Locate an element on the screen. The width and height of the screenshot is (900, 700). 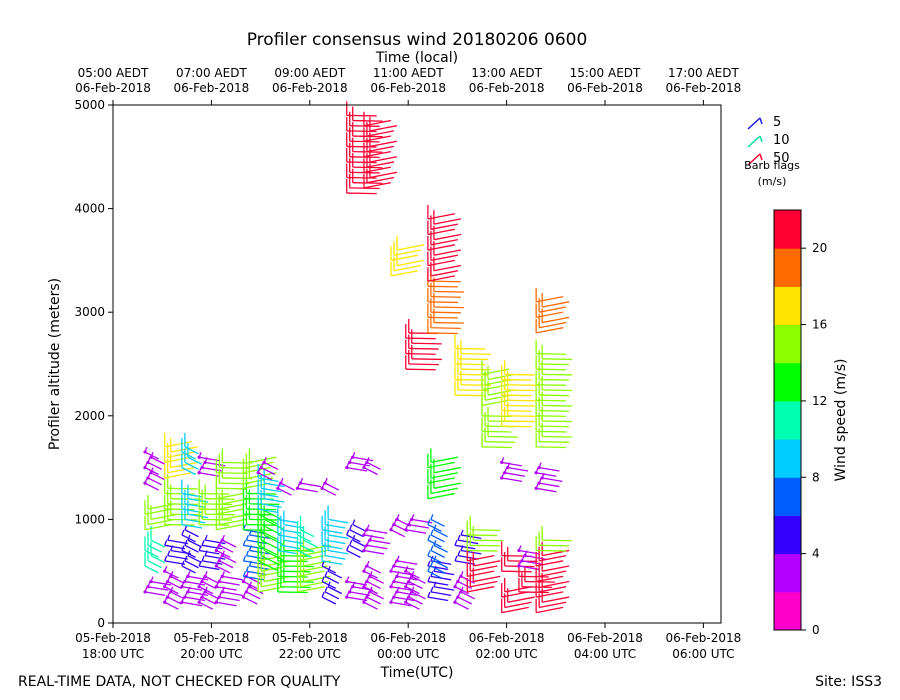
x-tick-date: 06-Feb-2018 is located at coordinates (704, 638).